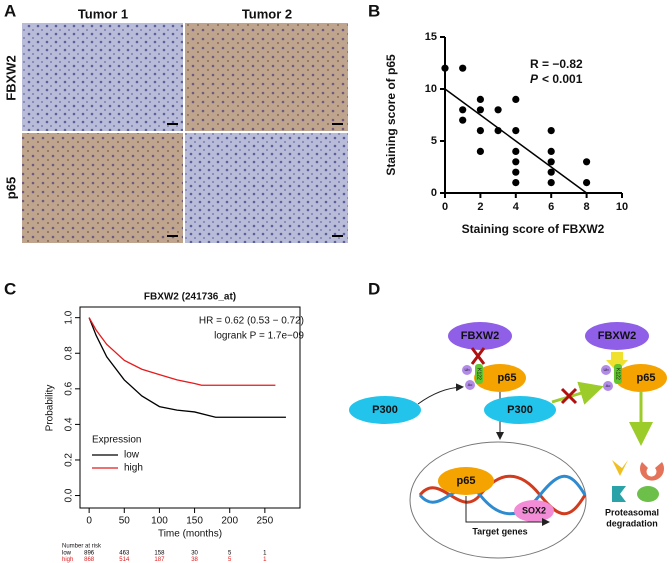  What do you see at coordinates (194, 521) in the screenshot?
I see `x-tick-label: 150` at bounding box center [194, 521].